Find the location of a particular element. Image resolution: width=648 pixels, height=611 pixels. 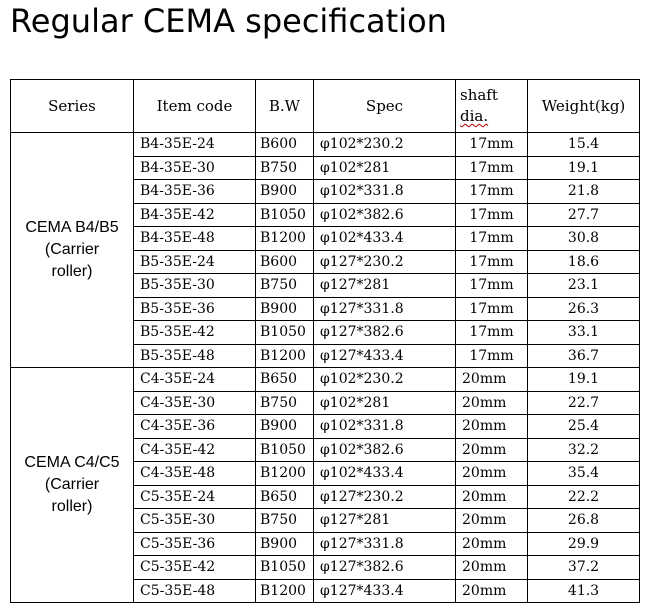

series-cell: CEMA C4/C5 (Carrier roller) is located at coordinates (72, 485).